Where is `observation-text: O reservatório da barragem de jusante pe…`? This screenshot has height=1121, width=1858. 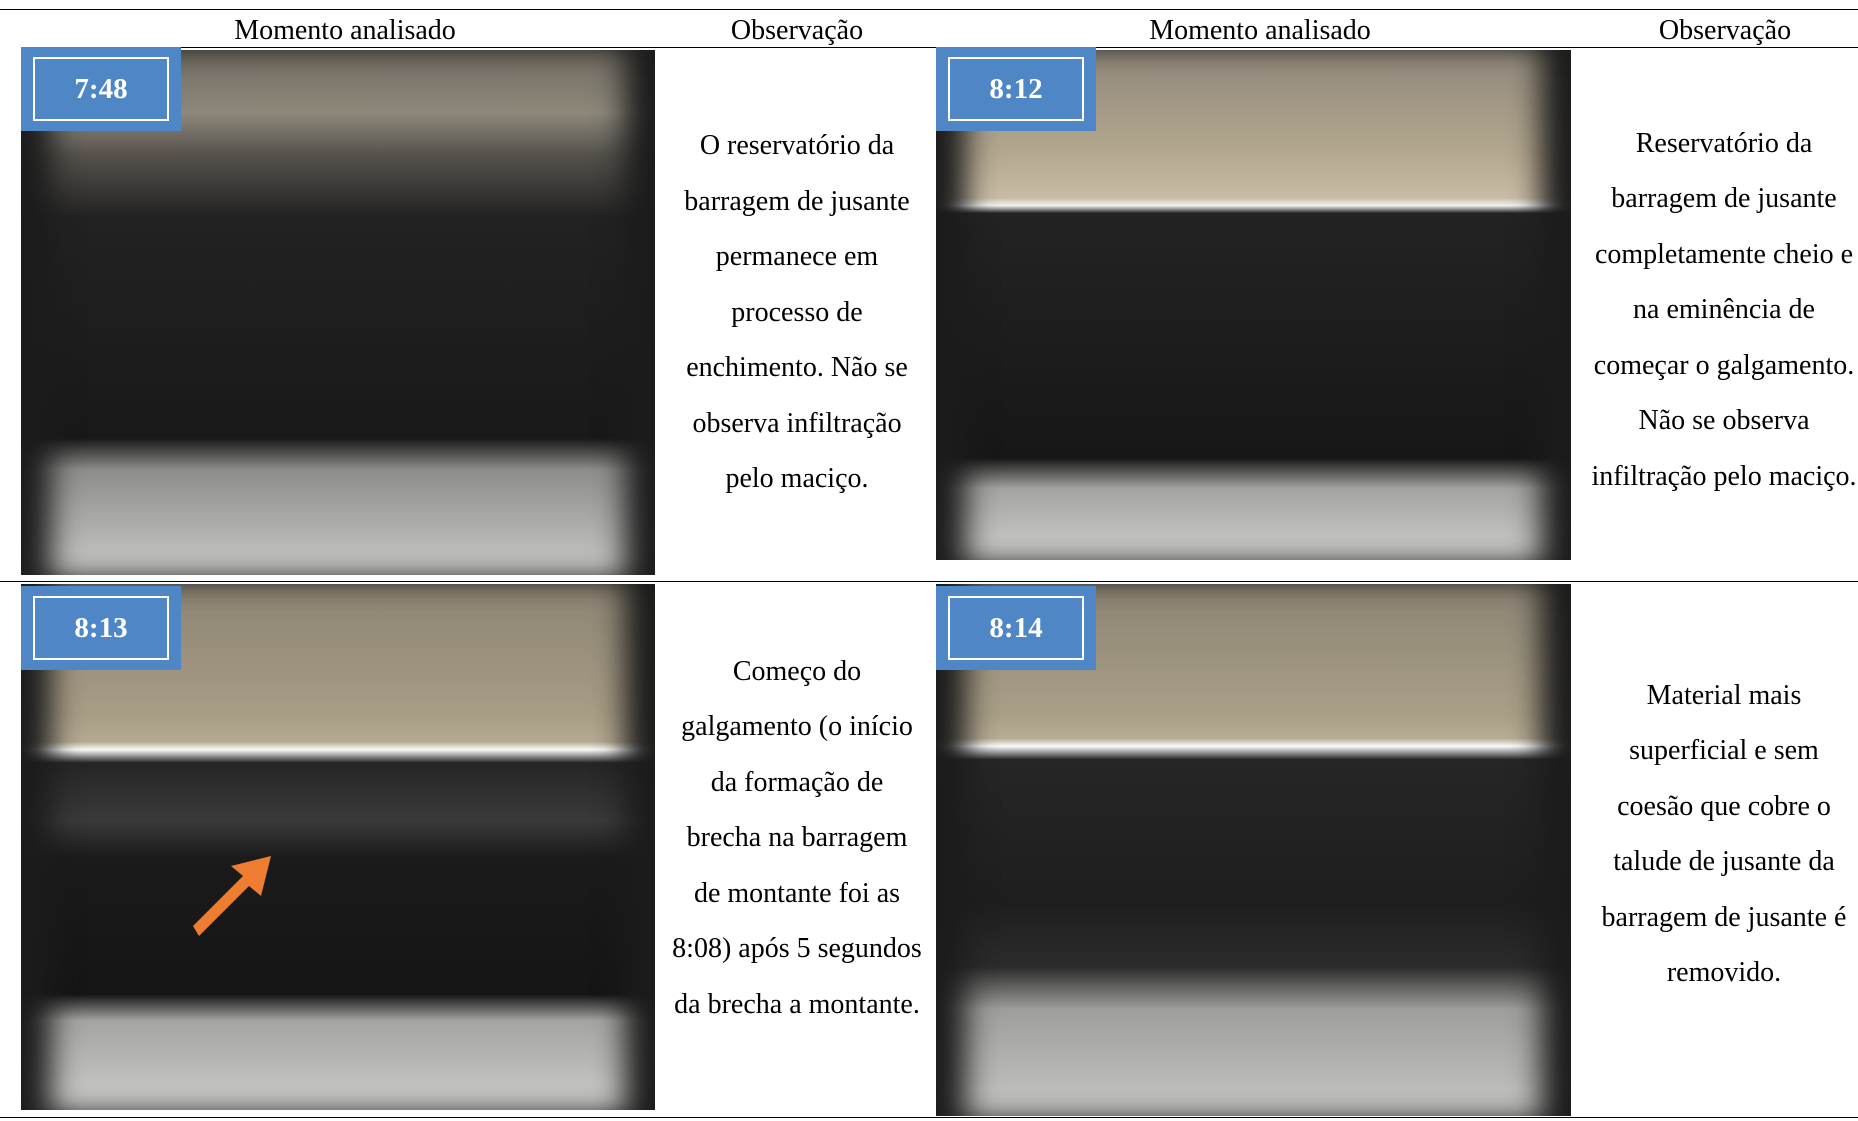 observation-text: O reservatório da barragem de jusante pe… is located at coordinates (797, 312).